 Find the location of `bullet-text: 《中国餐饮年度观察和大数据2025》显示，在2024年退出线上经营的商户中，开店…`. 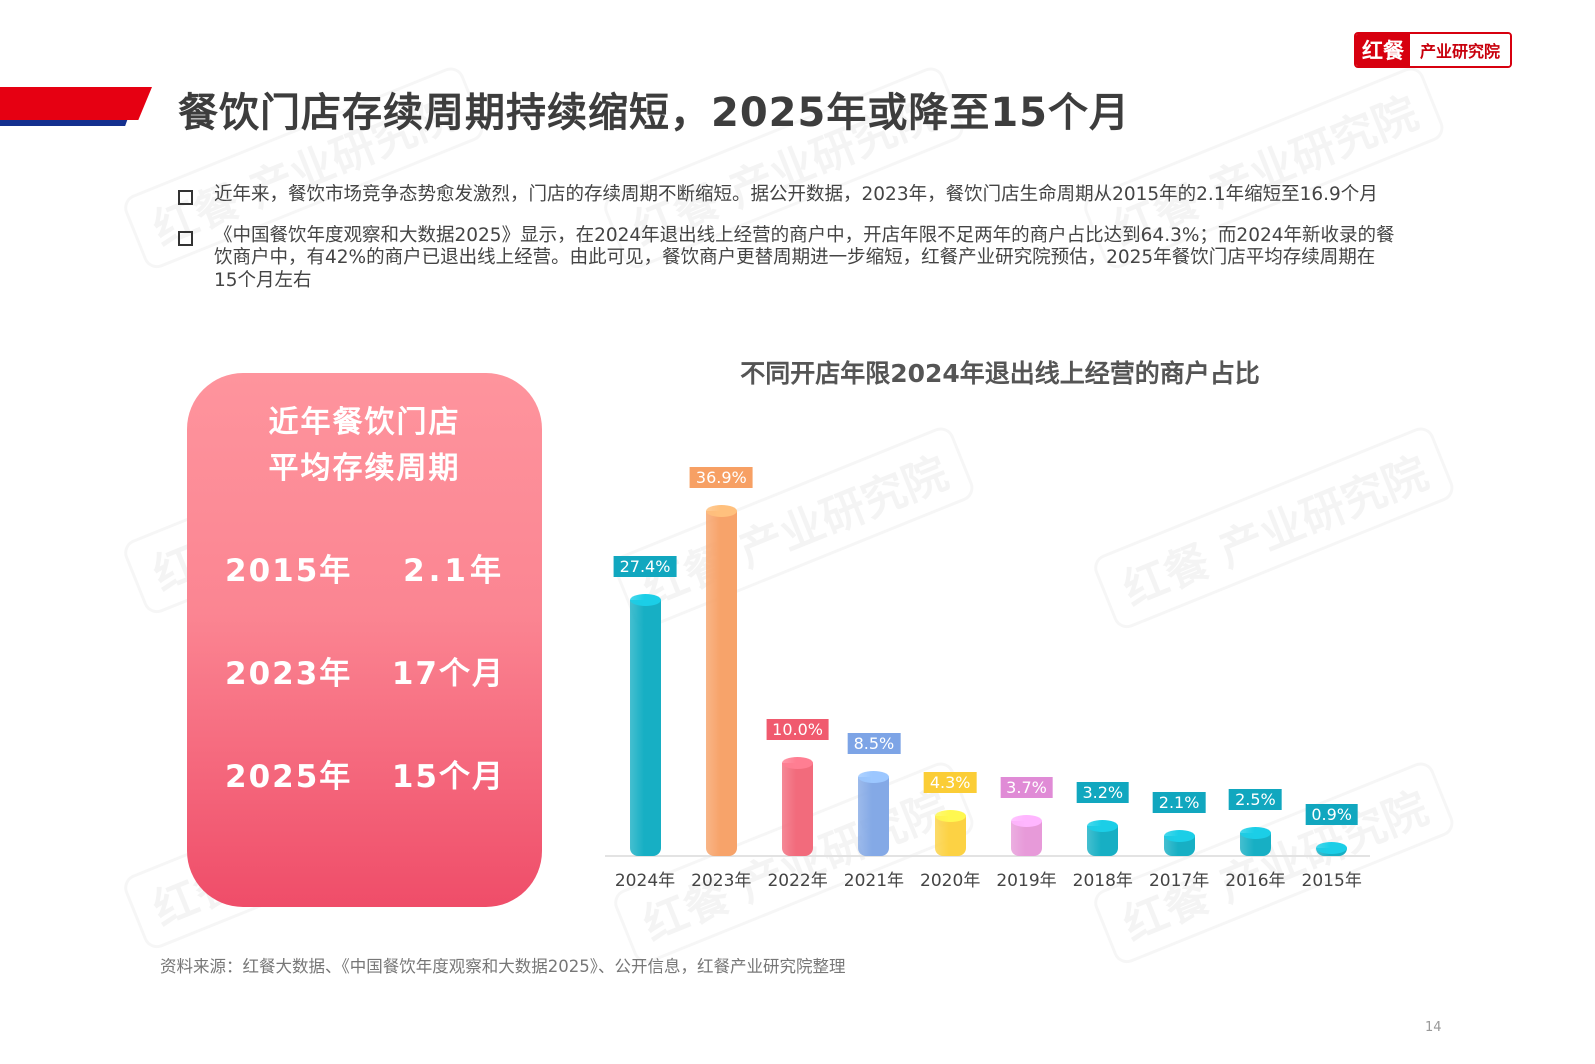

bullet-text: 《中国餐饮年度观察和大数据2025》显示，在2024年退出线上经营的商户中，开店… is located at coordinates (804, 257).